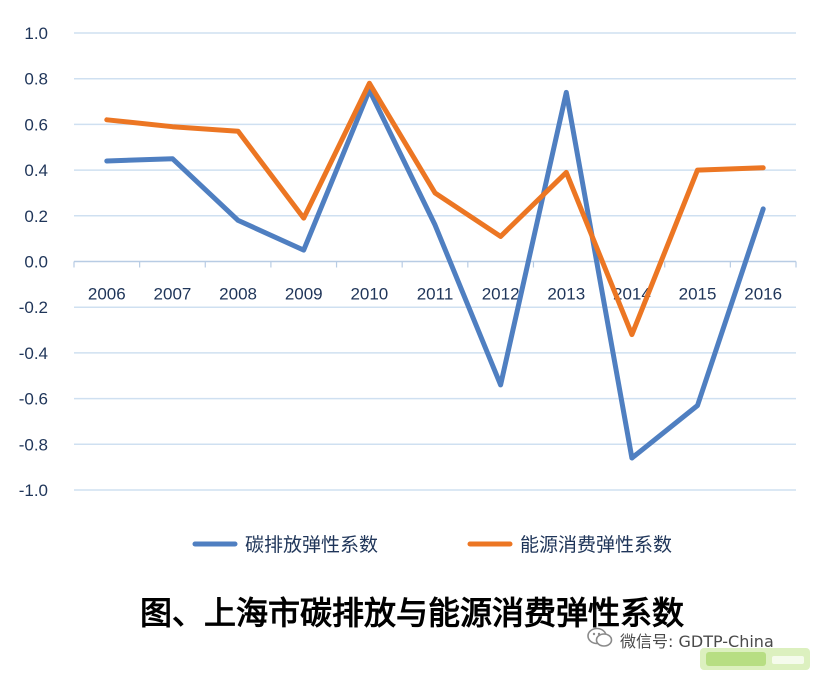 This screenshot has width=824, height=675. What do you see at coordinates (238, 294) in the screenshot?
I see `x-tick-label: 2008` at bounding box center [238, 294].